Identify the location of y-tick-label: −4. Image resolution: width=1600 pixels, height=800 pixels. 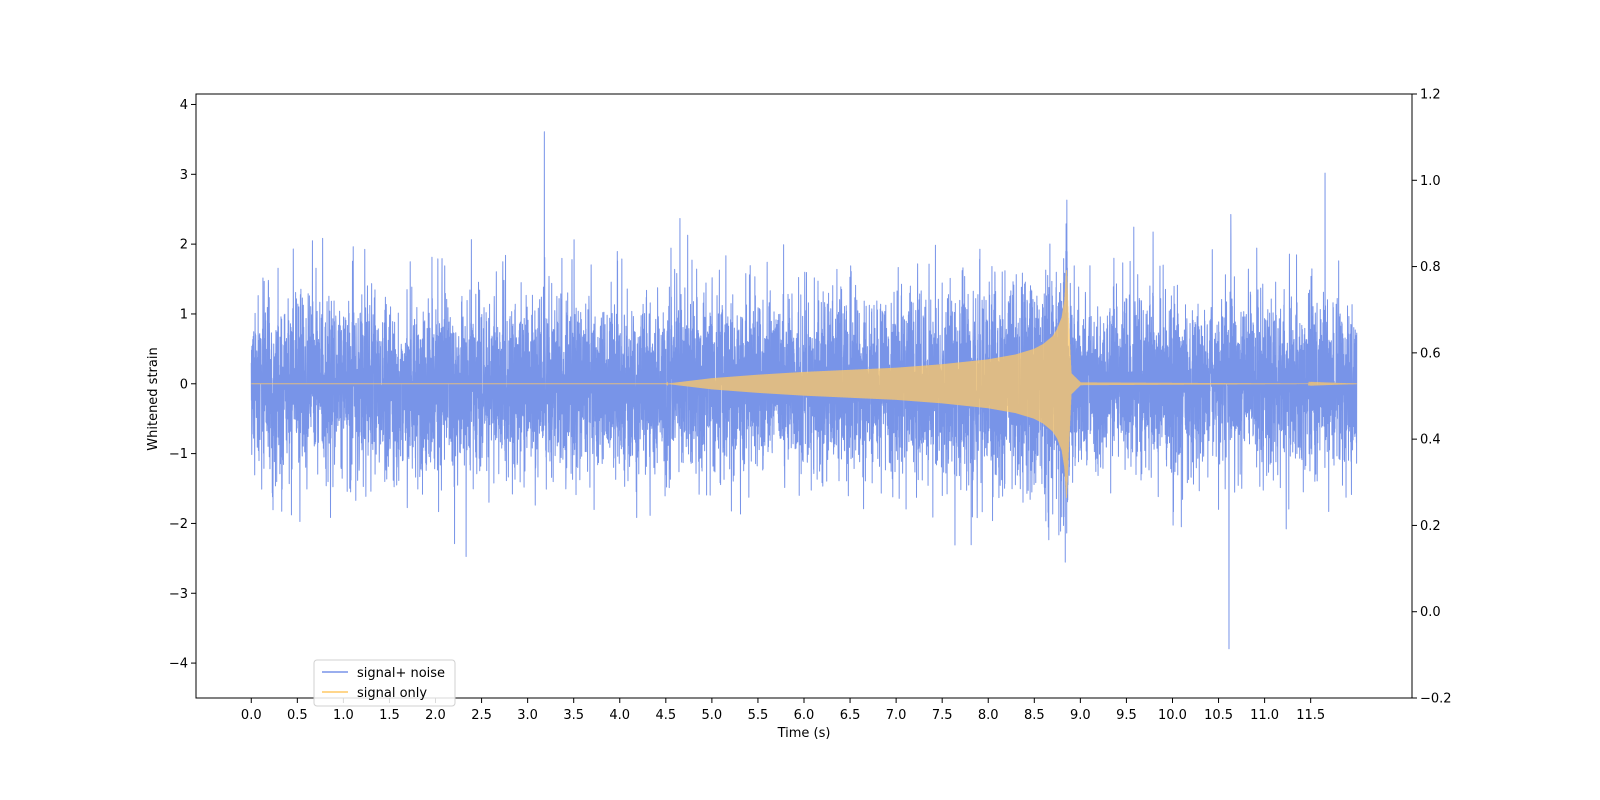
(178, 664).